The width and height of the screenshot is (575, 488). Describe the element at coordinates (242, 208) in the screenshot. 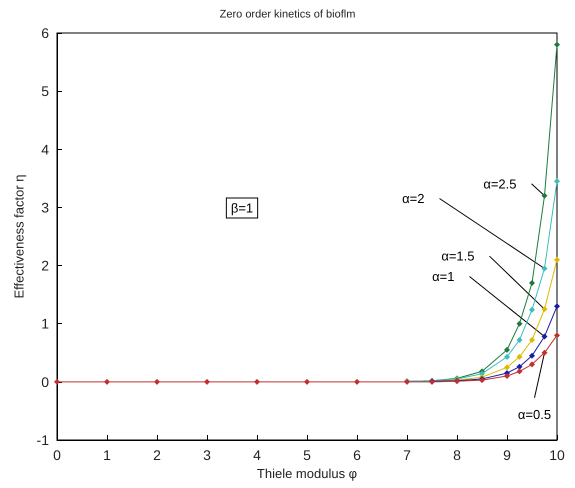

I see `annotation: β=1` at that location.